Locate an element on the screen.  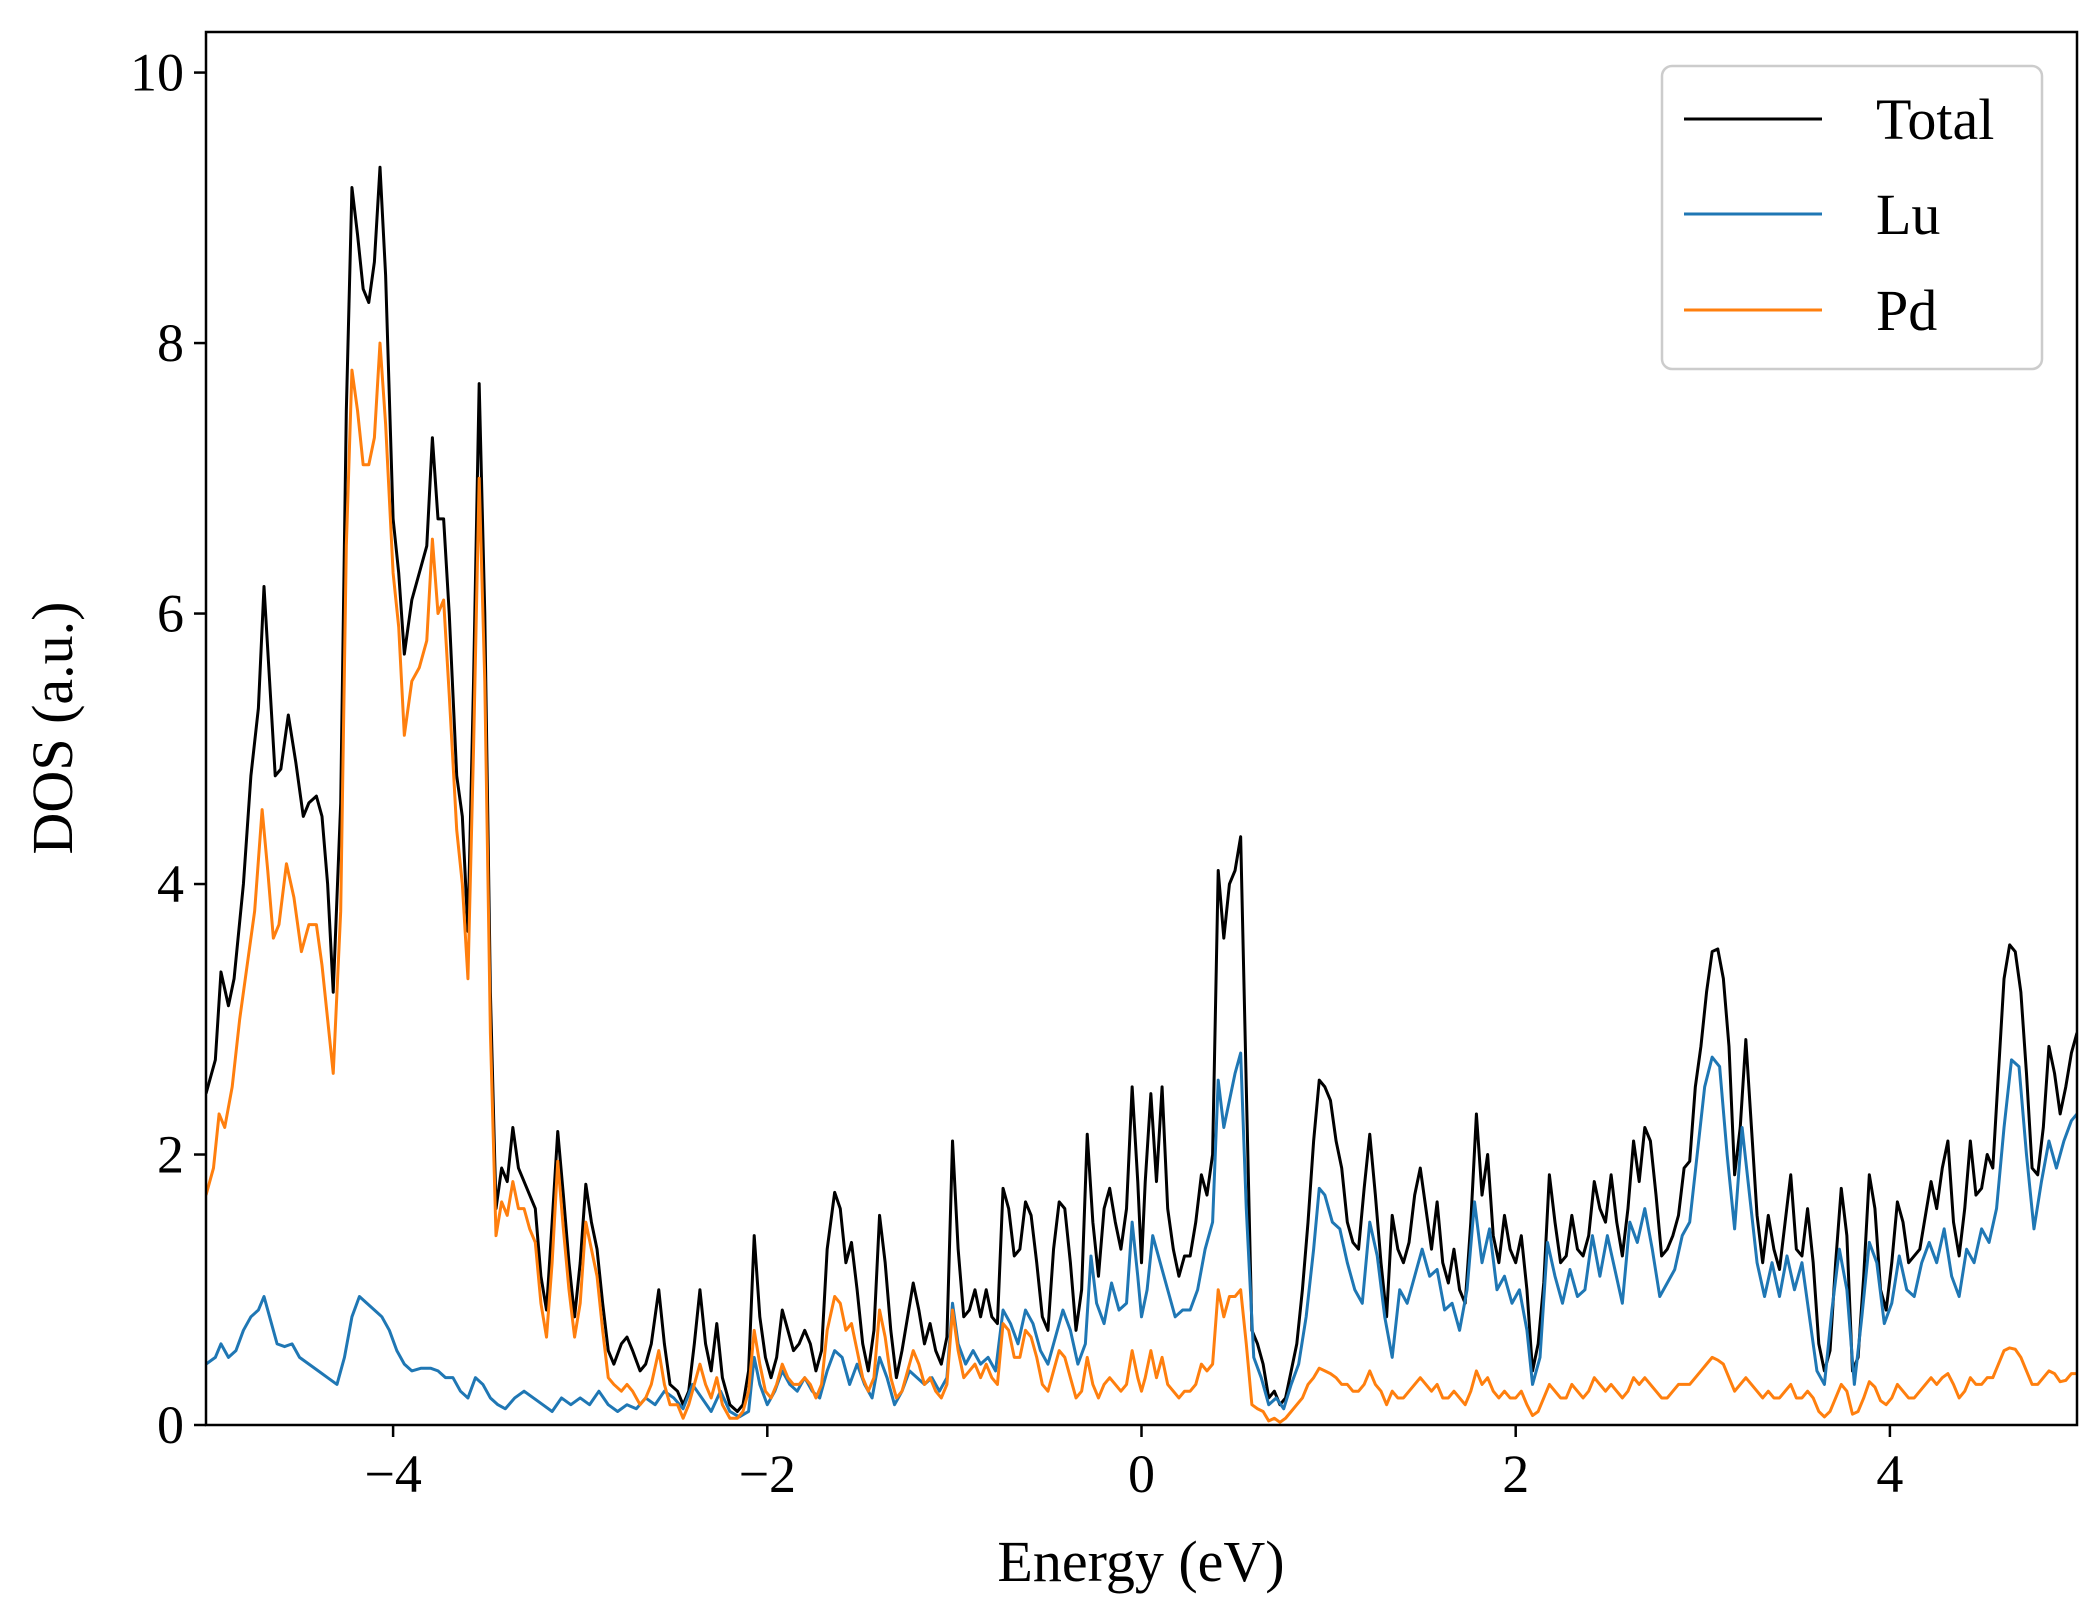
x-tick-label: −2 is located at coordinates (767, 1474).